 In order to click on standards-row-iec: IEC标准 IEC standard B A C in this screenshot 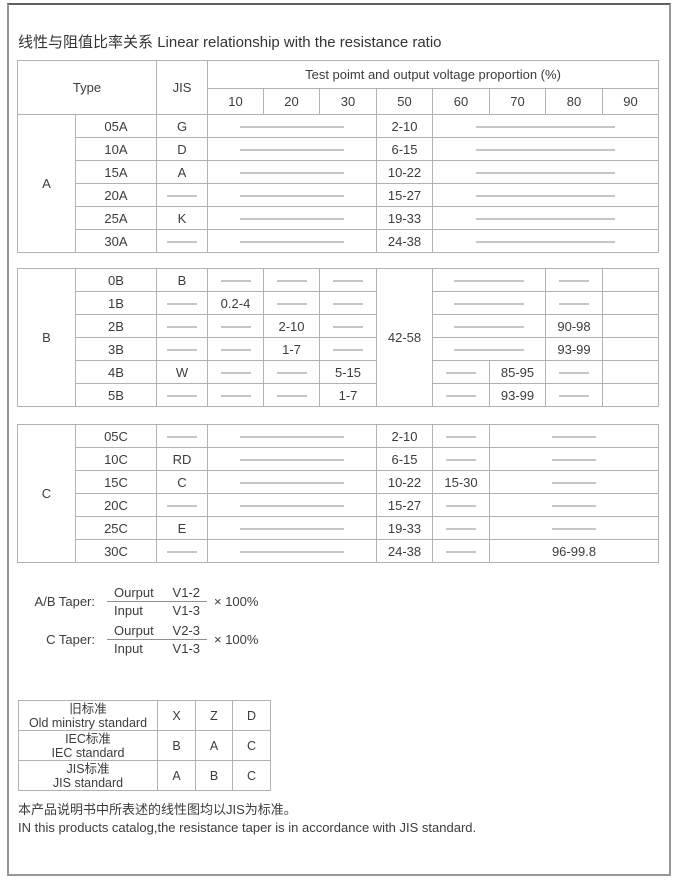, I will do `click(144, 745)`.